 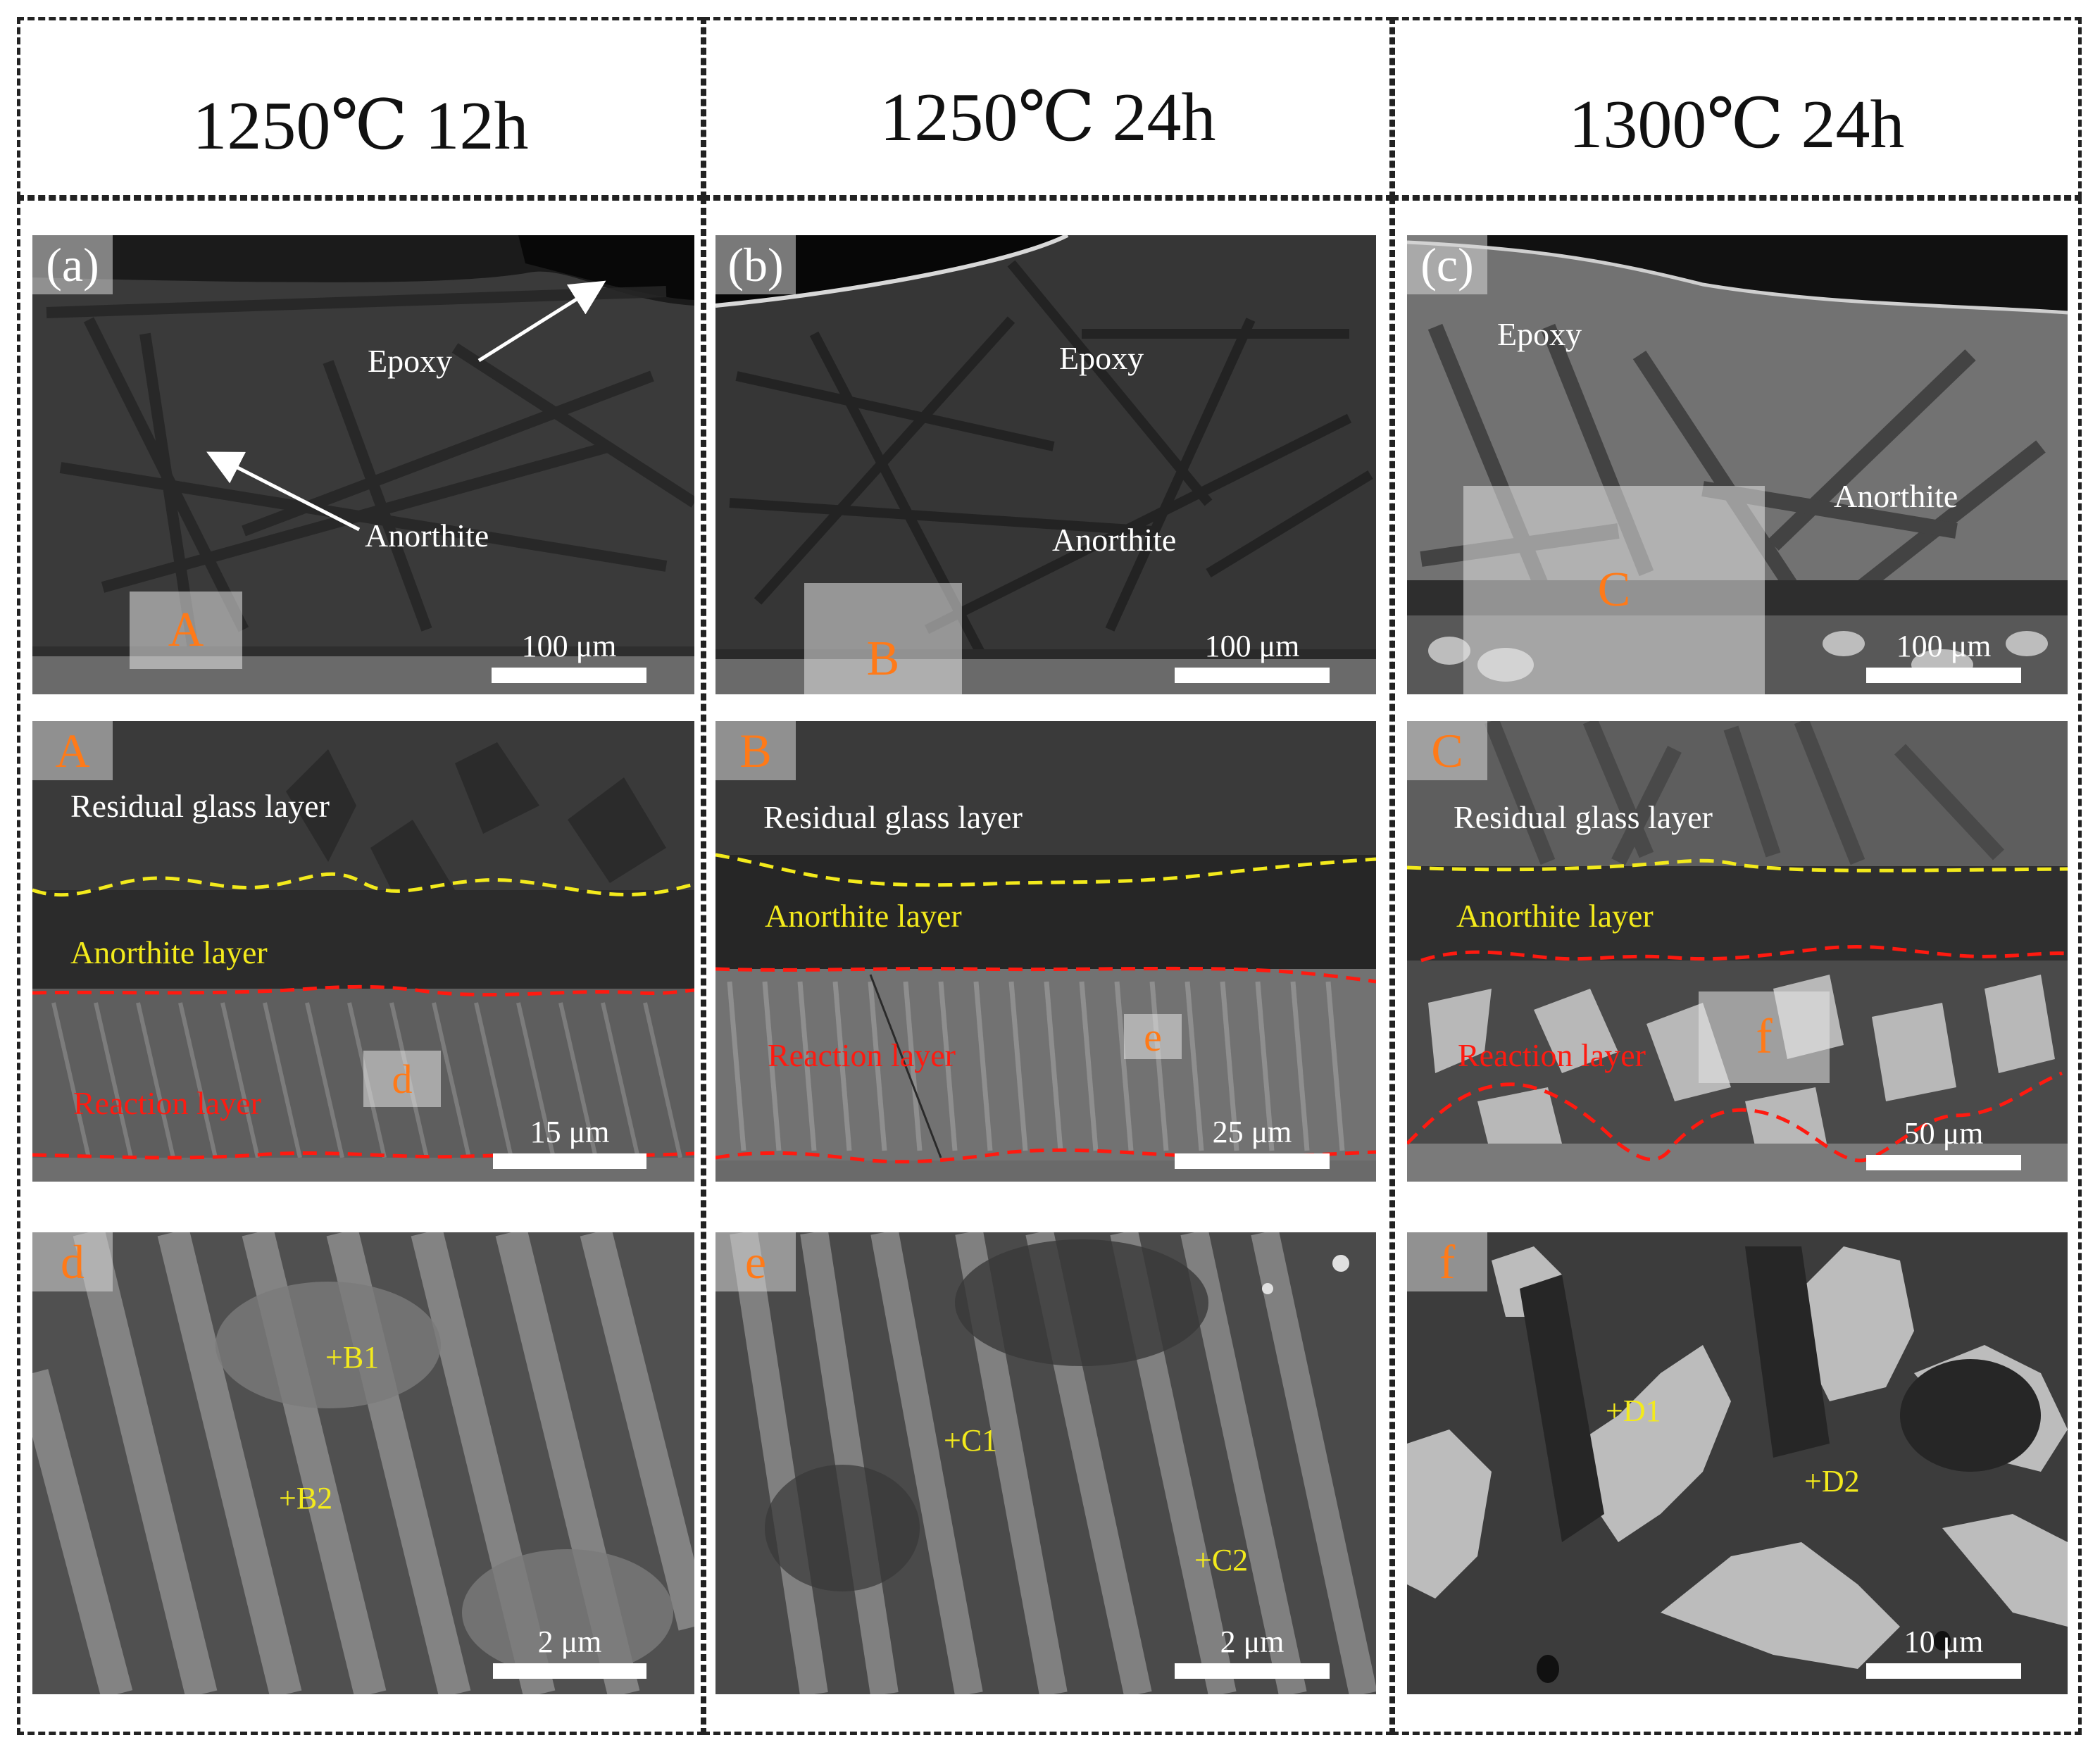 I want to click on scalebar-bar-B-zoom, so click(x=1252, y=1161).